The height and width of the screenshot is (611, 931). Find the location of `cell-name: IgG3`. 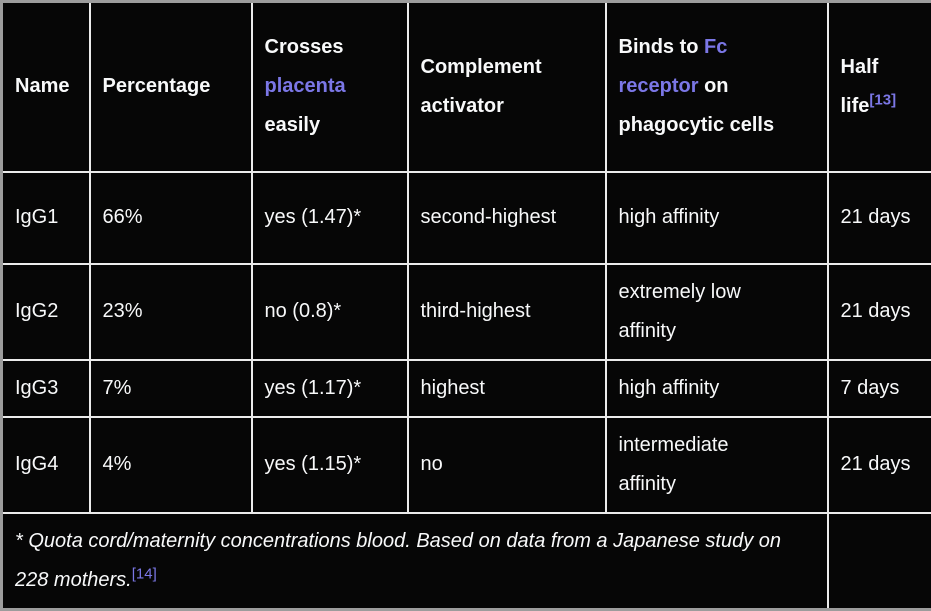

cell-name: IgG3 is located at coordinates (46, 388).